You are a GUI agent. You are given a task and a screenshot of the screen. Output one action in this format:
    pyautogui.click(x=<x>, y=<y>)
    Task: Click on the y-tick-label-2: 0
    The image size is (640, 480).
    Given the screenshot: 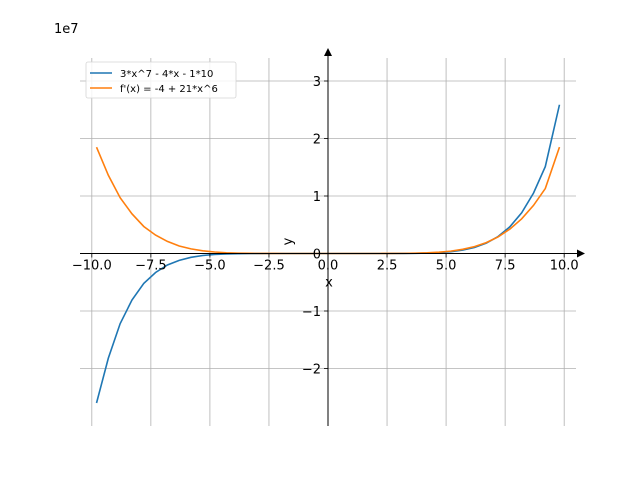 What is the action you would take?
    pyautogui.click(x=317, y=255)
    